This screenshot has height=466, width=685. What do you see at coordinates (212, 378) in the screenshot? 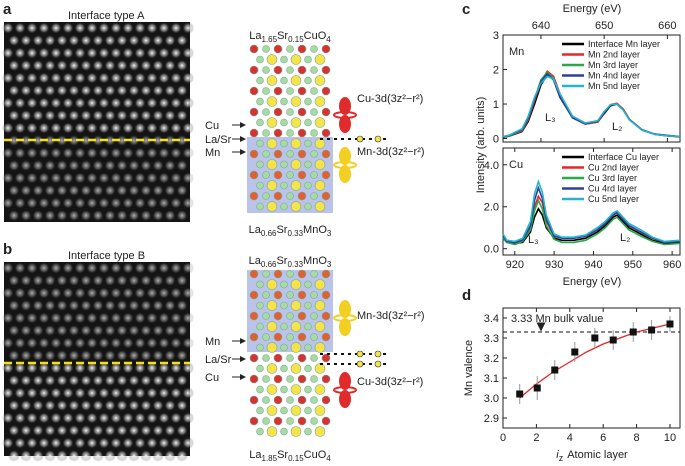
I see `layer-label: Cu` at bounding box center [212, 378].